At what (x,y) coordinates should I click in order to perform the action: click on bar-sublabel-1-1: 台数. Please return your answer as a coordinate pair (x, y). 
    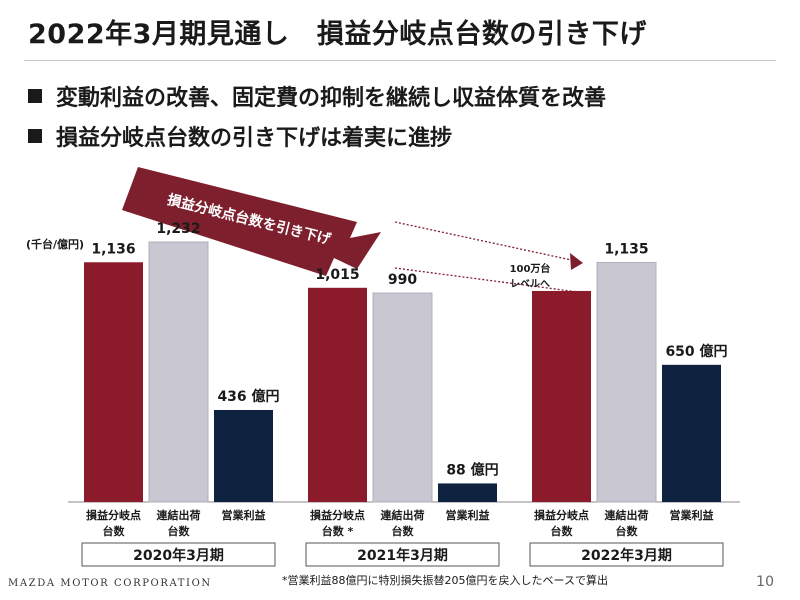
    Looking at the image, I should click on (114, 531).